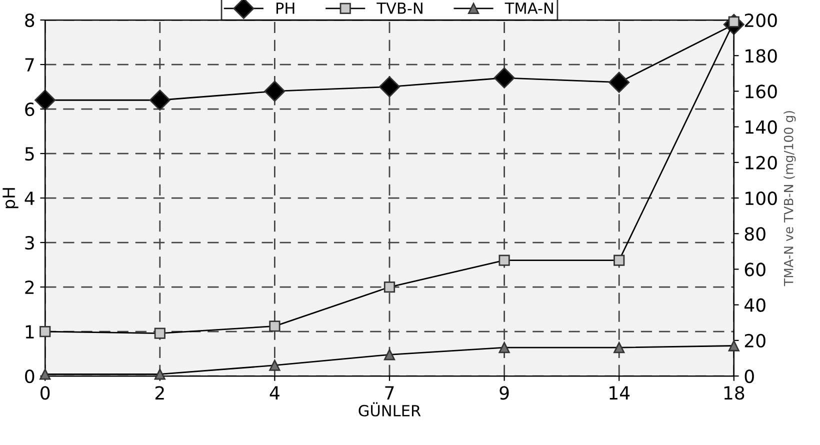 The height and width of the screenshot is (445, 820). Describe the element at coordinates (29, 65) in the screenshot. I see `y-tick-label: 7` at that location.